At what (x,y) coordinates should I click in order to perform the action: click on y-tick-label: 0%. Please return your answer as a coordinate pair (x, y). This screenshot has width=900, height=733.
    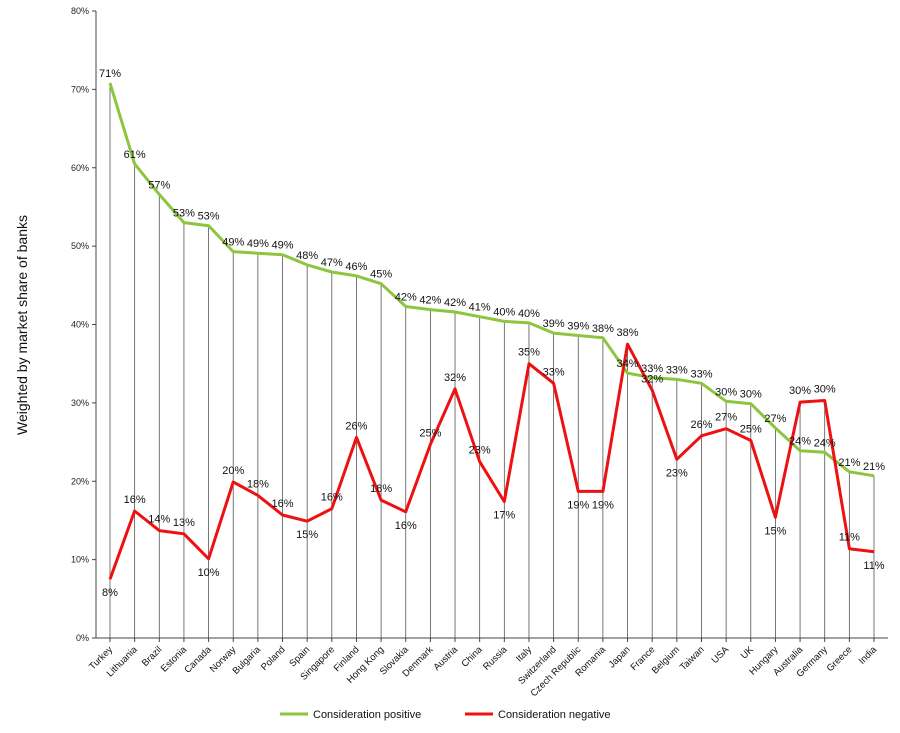
    Looking at the image, I should click on (82, 638).